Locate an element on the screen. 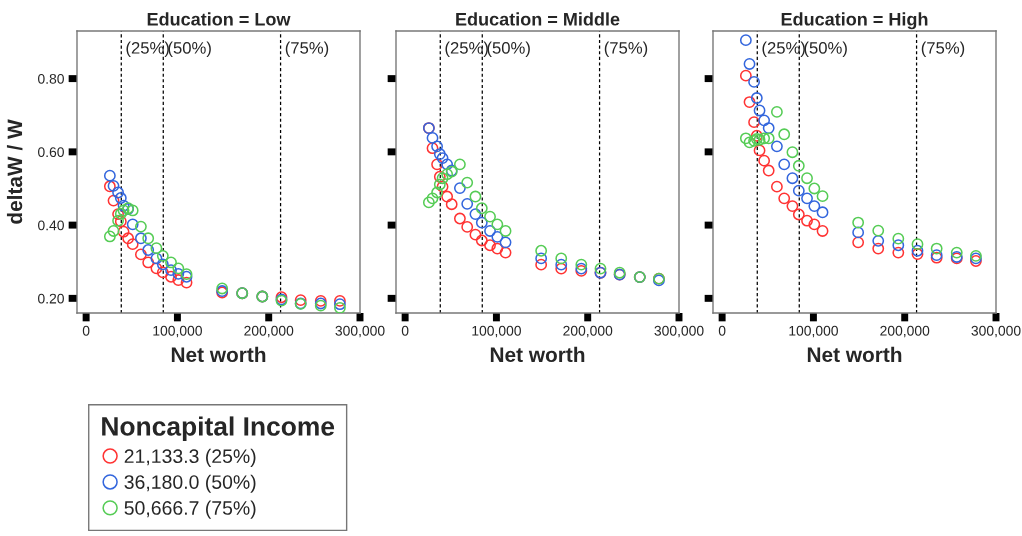 This screenshot has height=536, width=1022. y-tick-label: 0.80 is located at coordinates (51, 78).